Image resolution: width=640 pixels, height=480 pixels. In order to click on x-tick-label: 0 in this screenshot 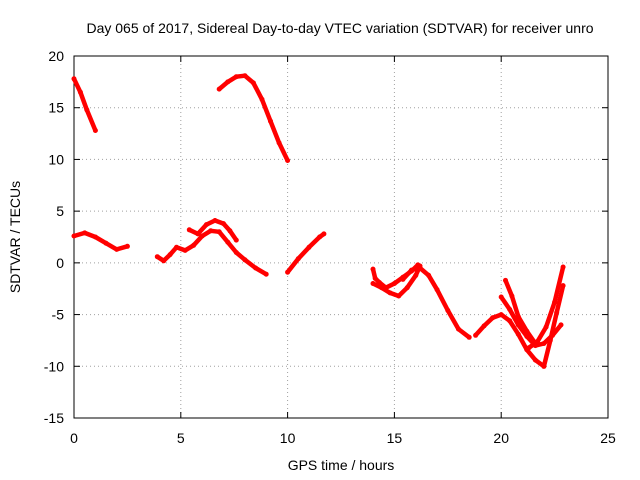, I will do `click(74, 438)`.